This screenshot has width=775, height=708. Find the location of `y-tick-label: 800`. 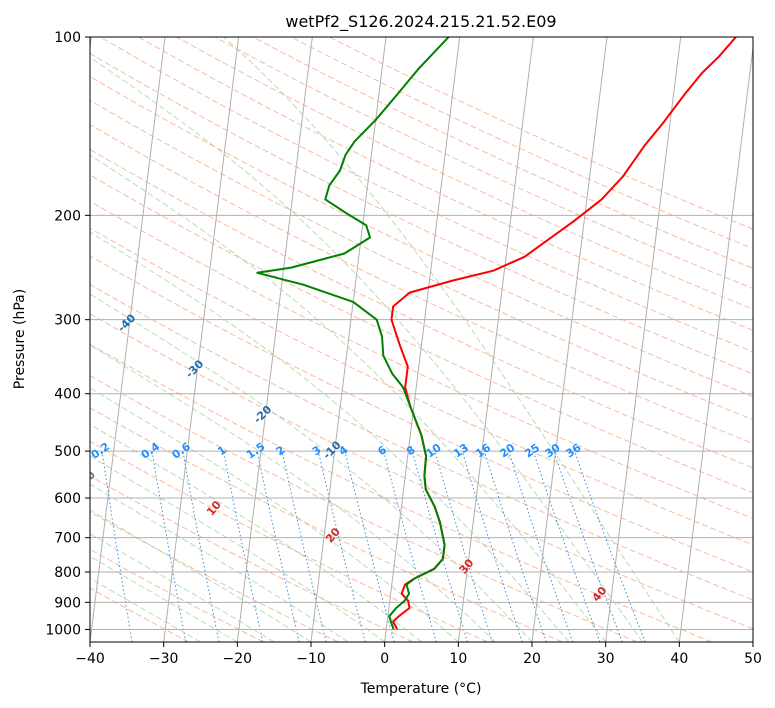

y-tick-label: 800 is located at coordinates (67, 573).